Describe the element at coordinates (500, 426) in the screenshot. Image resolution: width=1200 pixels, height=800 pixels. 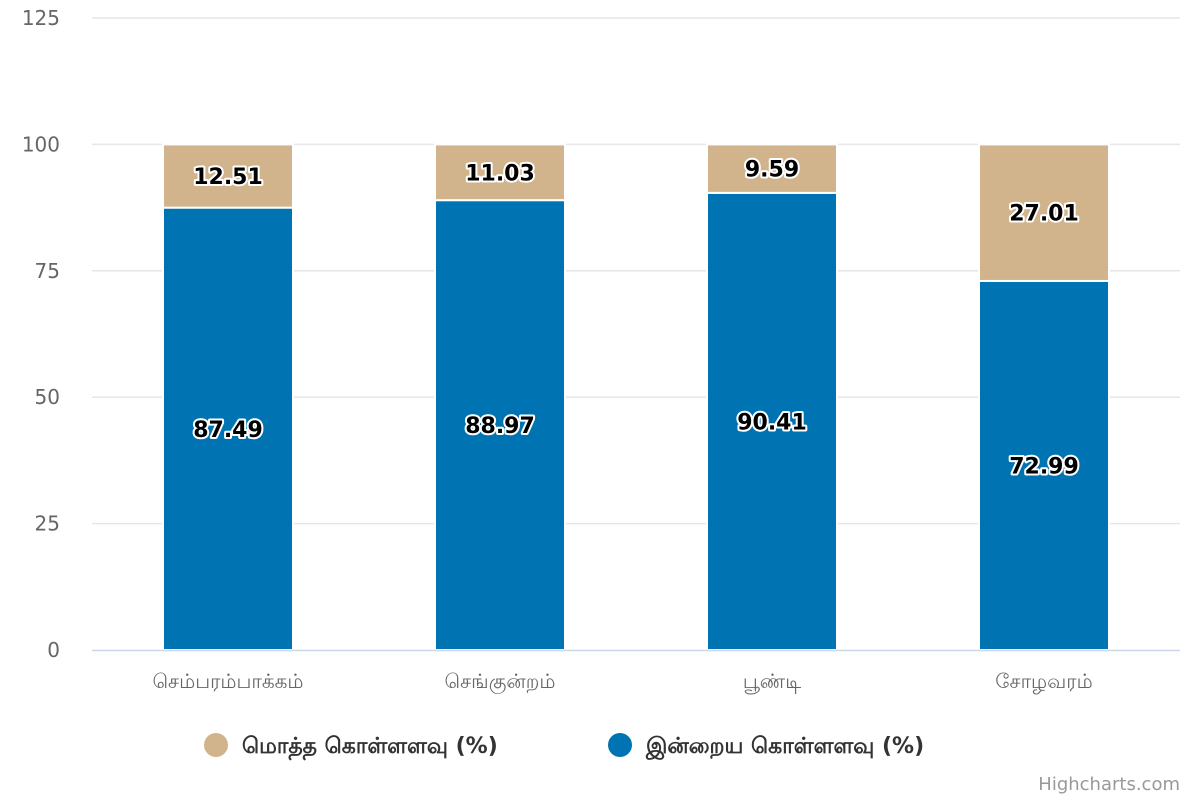
I see `data-label: 88.97` at that location.